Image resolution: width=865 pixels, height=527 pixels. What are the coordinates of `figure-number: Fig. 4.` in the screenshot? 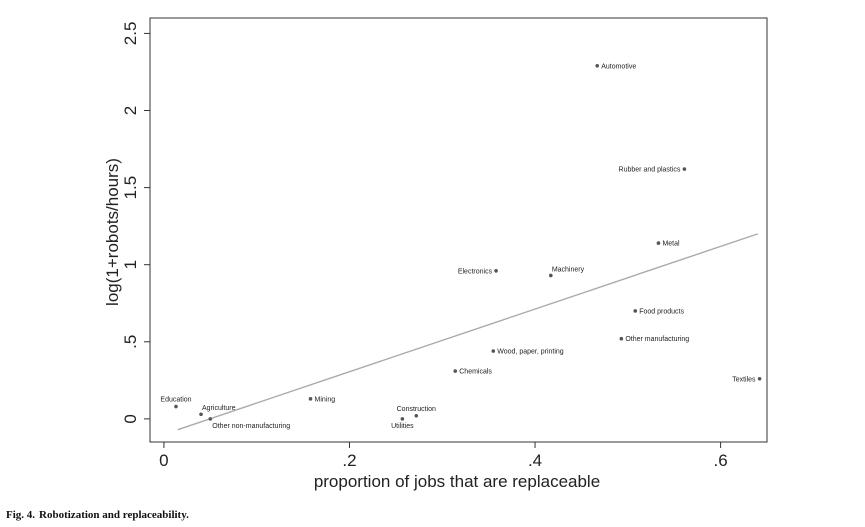 It's located at (21, 515).